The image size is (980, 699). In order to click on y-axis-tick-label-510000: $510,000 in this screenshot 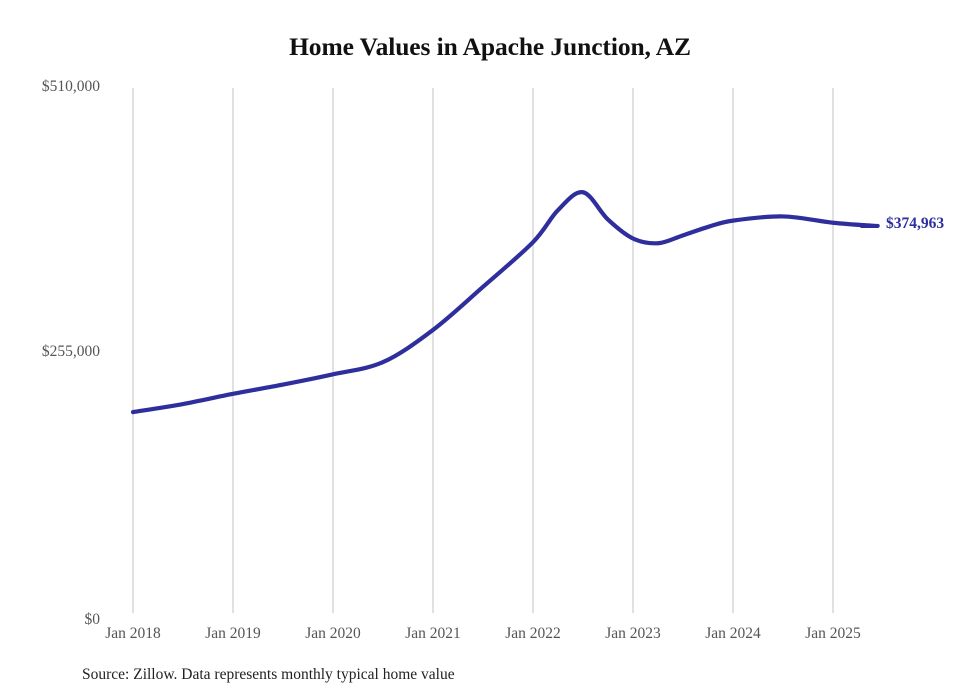, I will do `click(70, 86)`.